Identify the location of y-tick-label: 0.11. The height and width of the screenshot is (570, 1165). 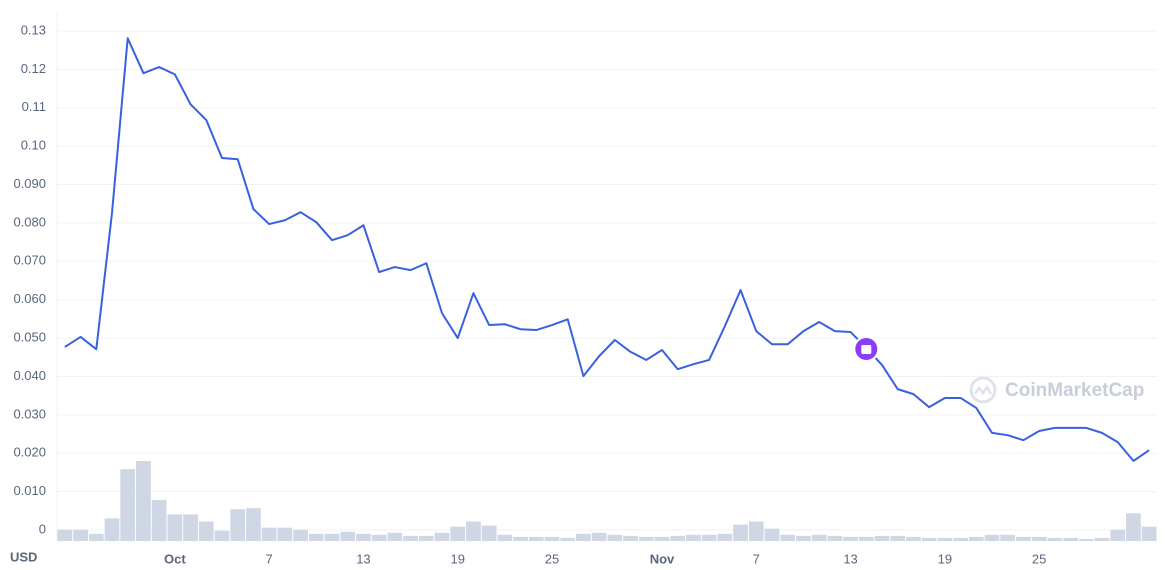
(34, 106).